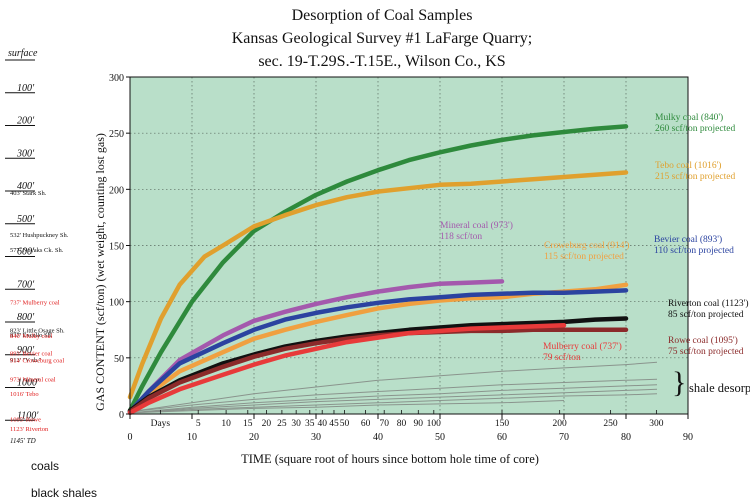  What do you see at coordinates (33, 380) in the screenshot?
I see `strat-unit-label: 973' Mineral coal` at bounding box center [33, 380].